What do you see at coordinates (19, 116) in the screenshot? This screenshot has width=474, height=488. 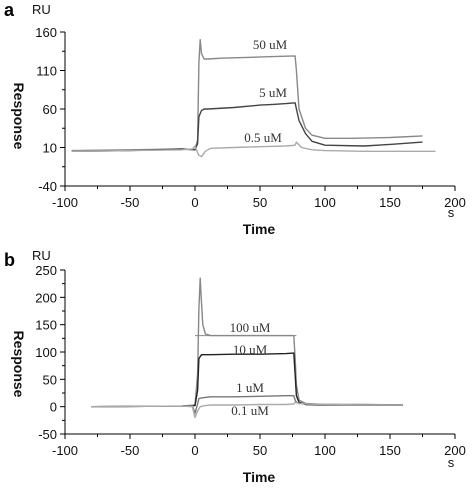 I see `panel-a-y-axis-title: Response` at bounding box center [19, 116].